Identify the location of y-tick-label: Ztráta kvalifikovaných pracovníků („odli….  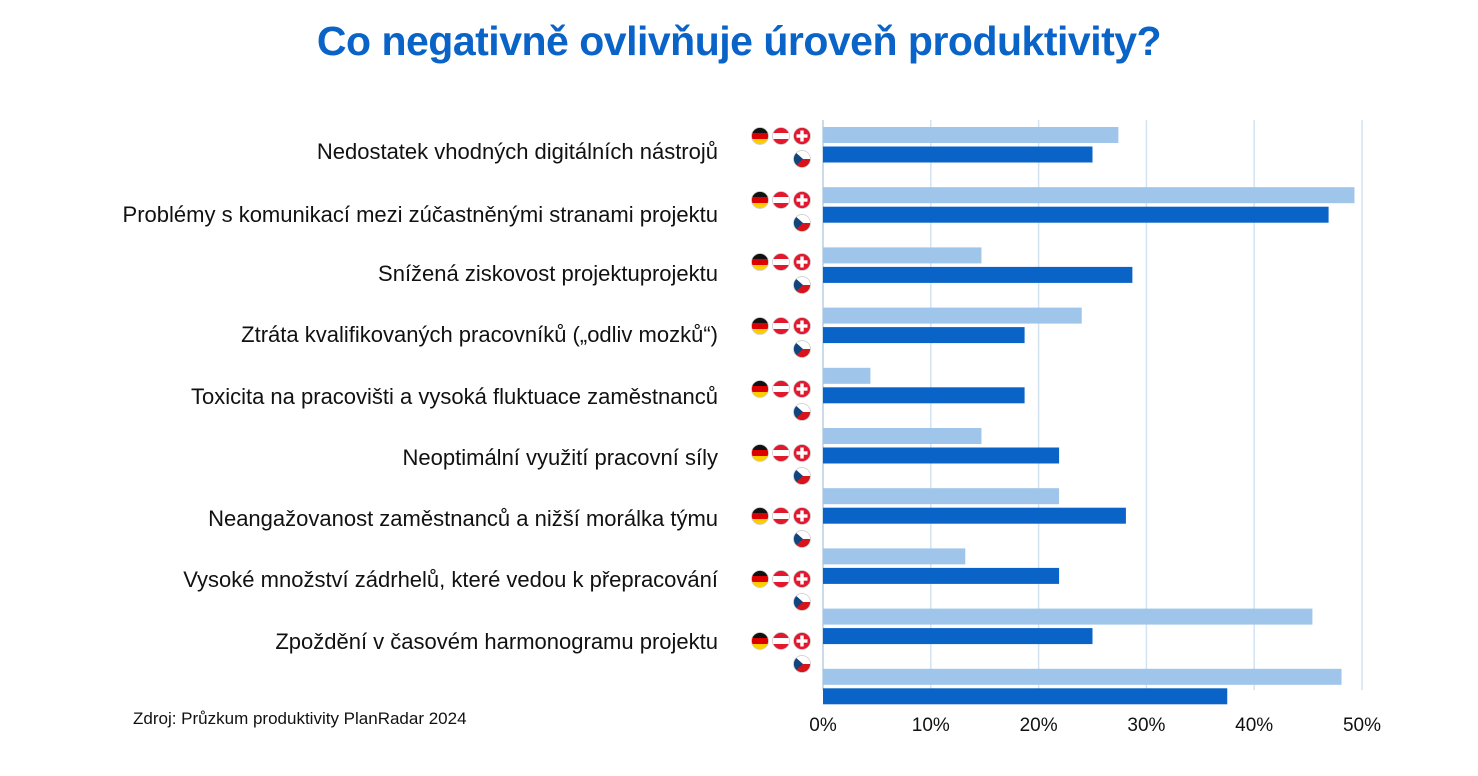
(479, 334).